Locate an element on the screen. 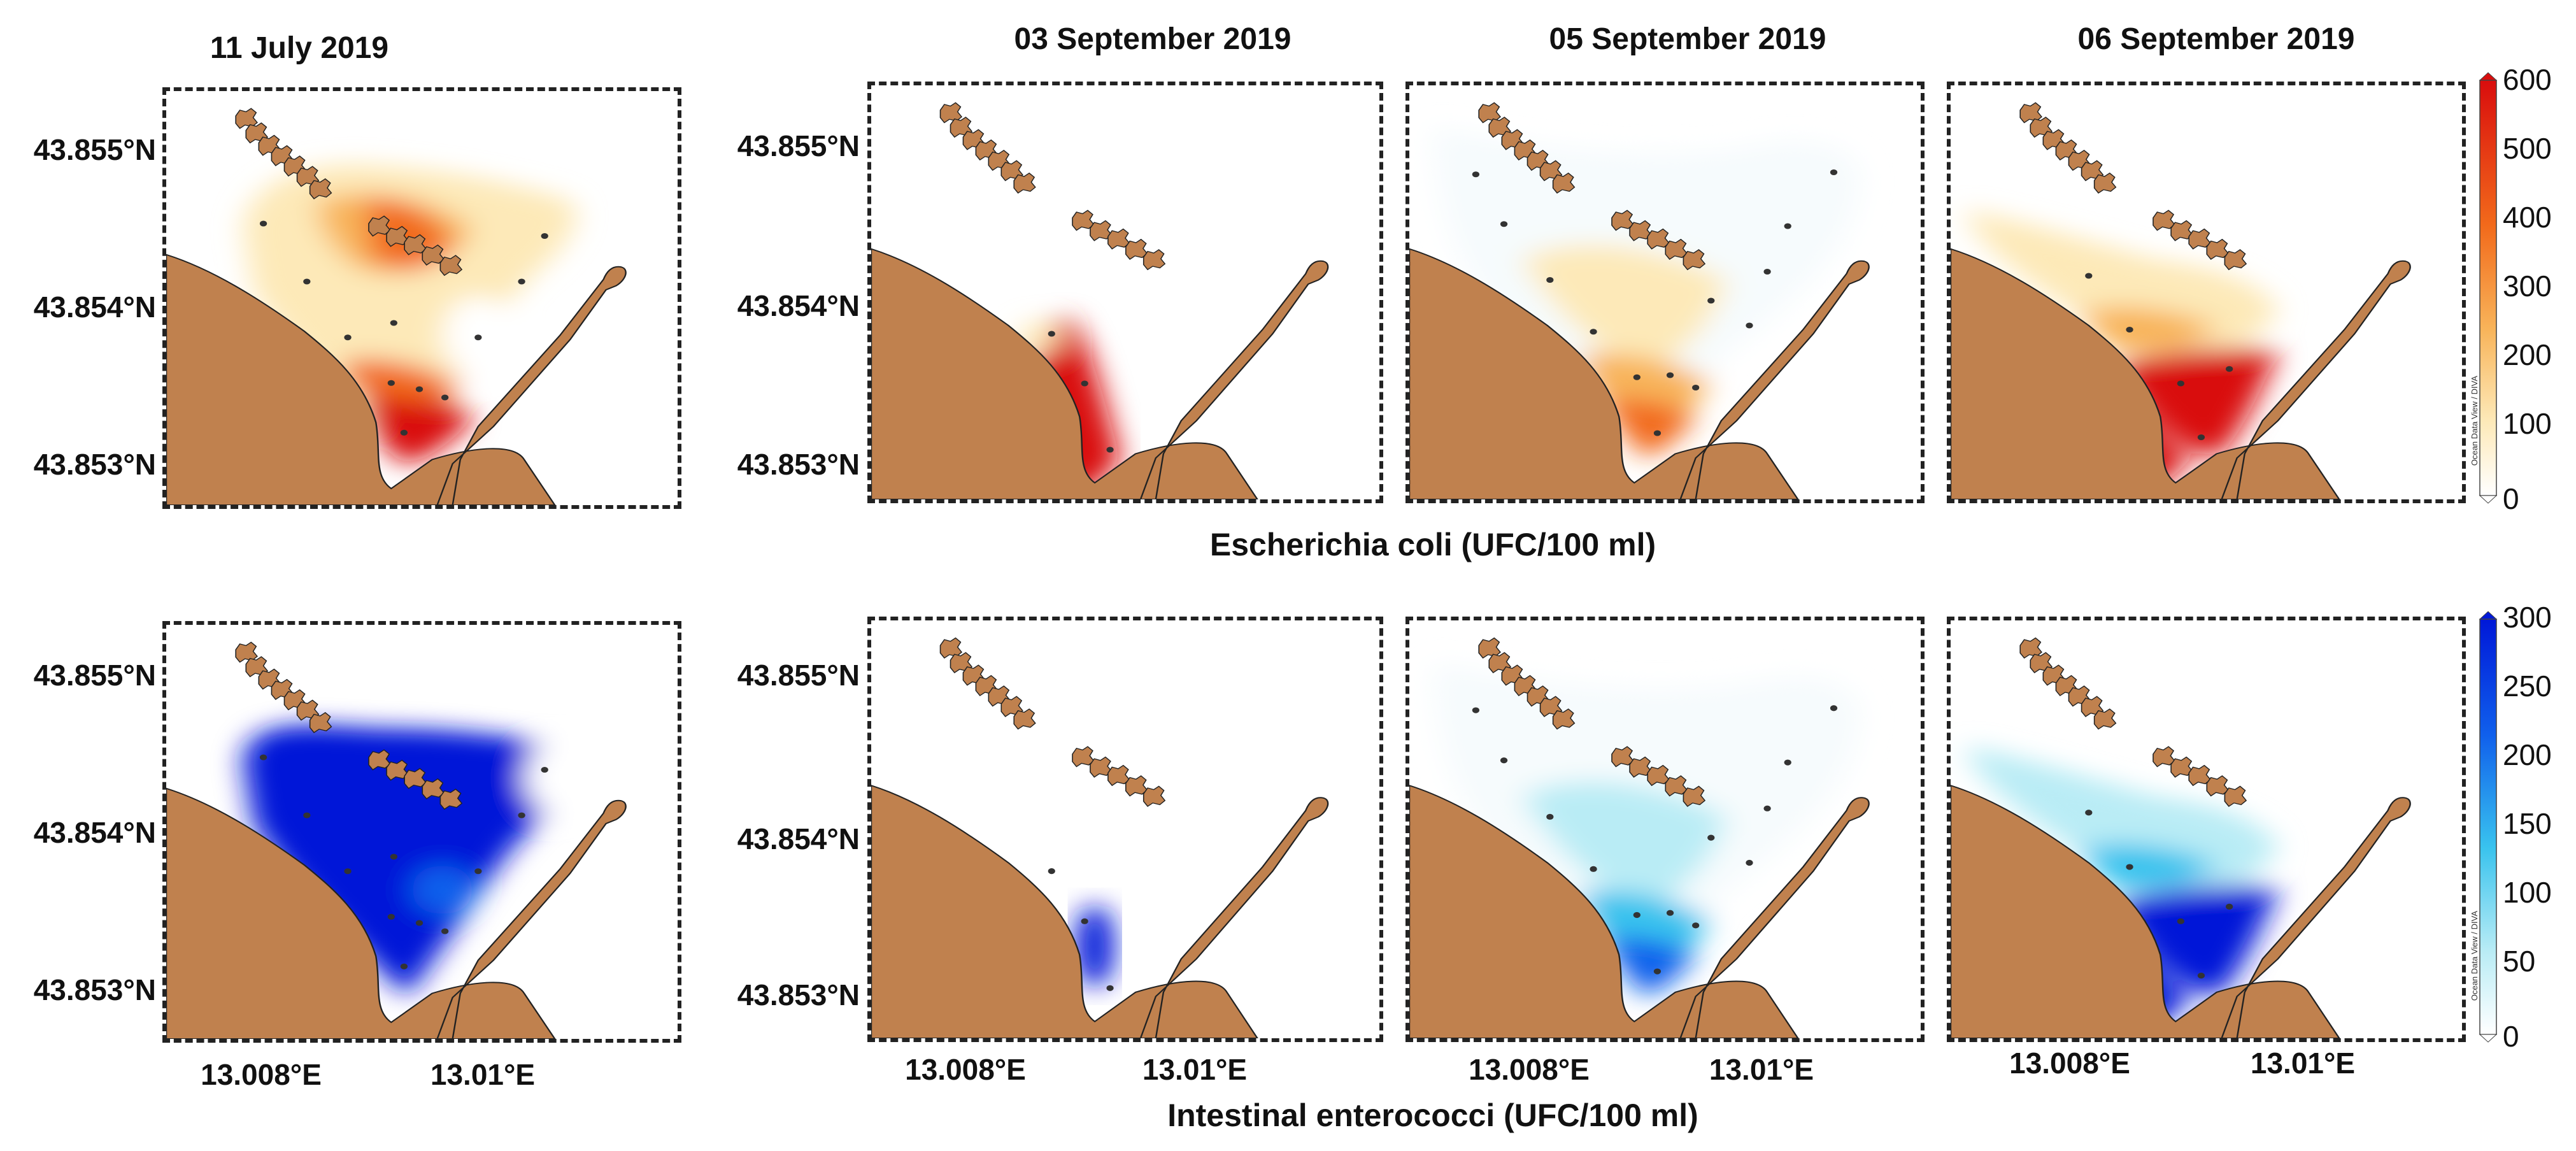  lat-label-row1: 43.853°N is located at coordinates (95, 464).